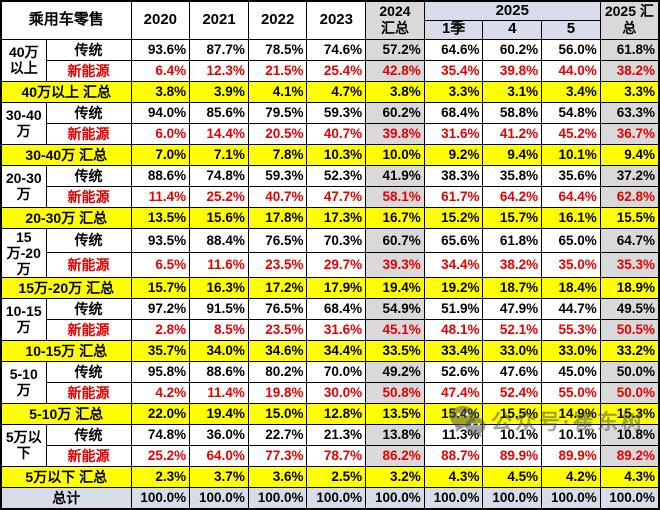 The width and height of the screenshot is (660, 510). Describe the element at coordinates (277, 476) in the screenshot. I see `total-value-cell: 3.6%` at that location.